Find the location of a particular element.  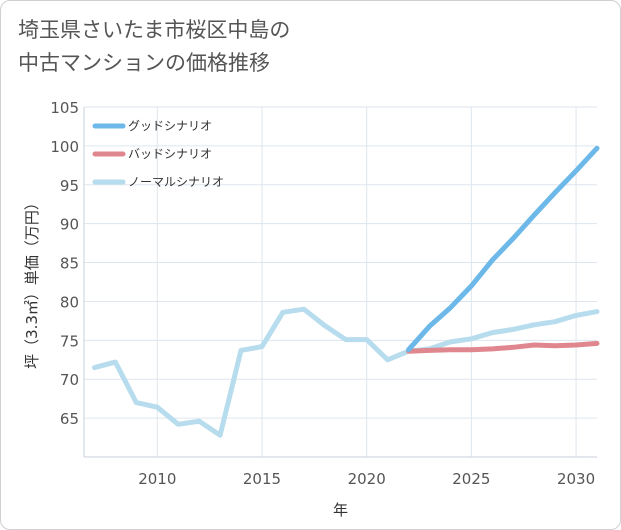

y-tick-label: 85 is located at coordinates (69, 264).